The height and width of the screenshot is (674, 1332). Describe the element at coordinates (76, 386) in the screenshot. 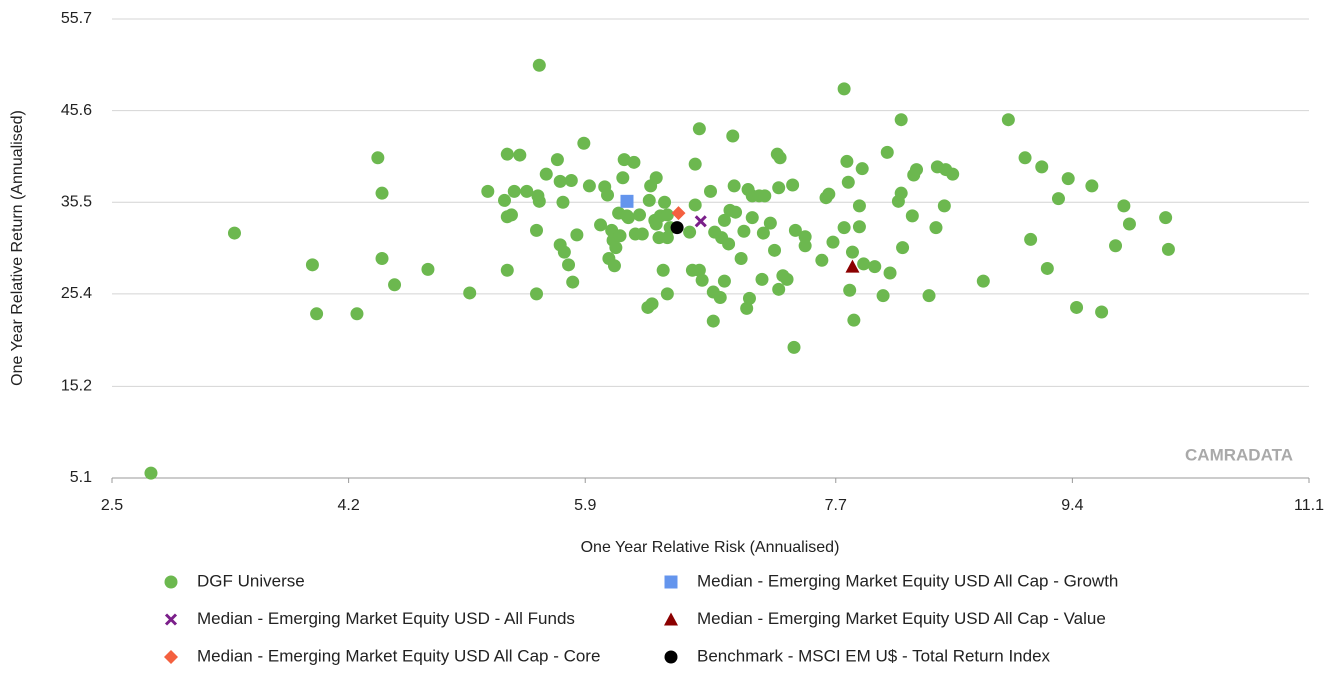

I see `y-tick-label: 15.2` at that location.